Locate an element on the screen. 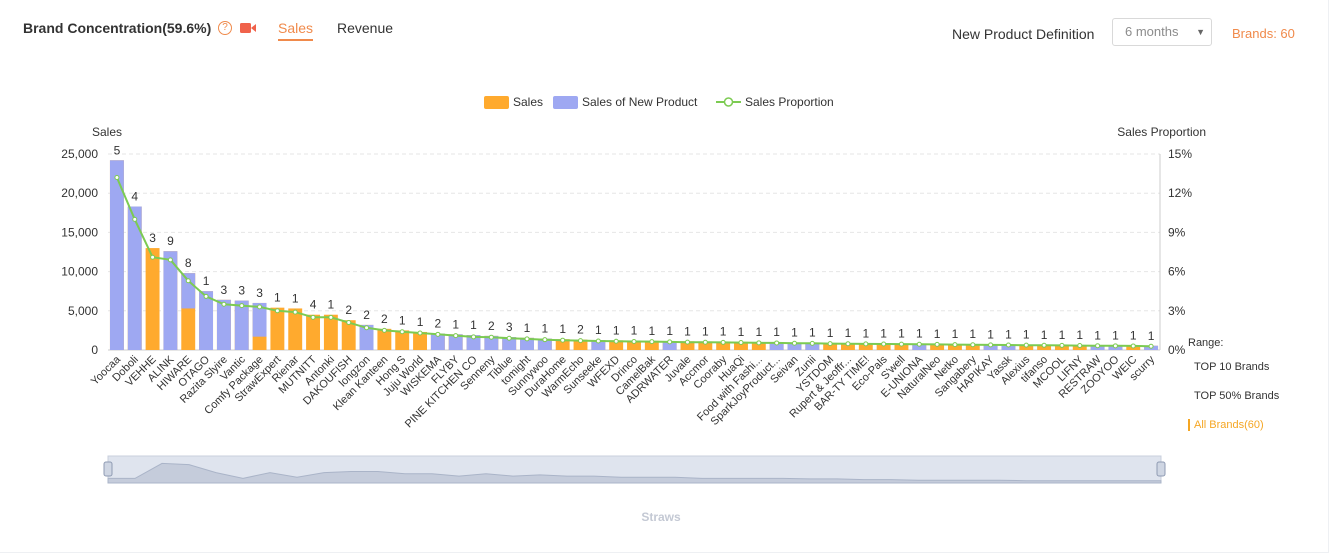 The width and height of the screenshot is (1330, 554). y-tick-left: 5,000 is located at coordinates (83, 311).